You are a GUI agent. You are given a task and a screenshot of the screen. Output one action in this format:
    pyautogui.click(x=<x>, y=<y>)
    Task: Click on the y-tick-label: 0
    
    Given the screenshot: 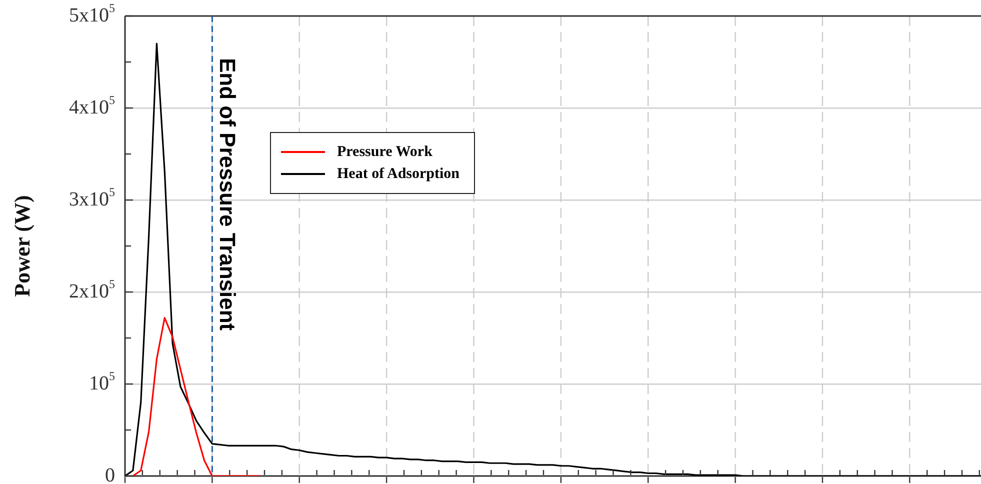 What is the action you would take?
    pyautogui.click(x=110, y=474)
    